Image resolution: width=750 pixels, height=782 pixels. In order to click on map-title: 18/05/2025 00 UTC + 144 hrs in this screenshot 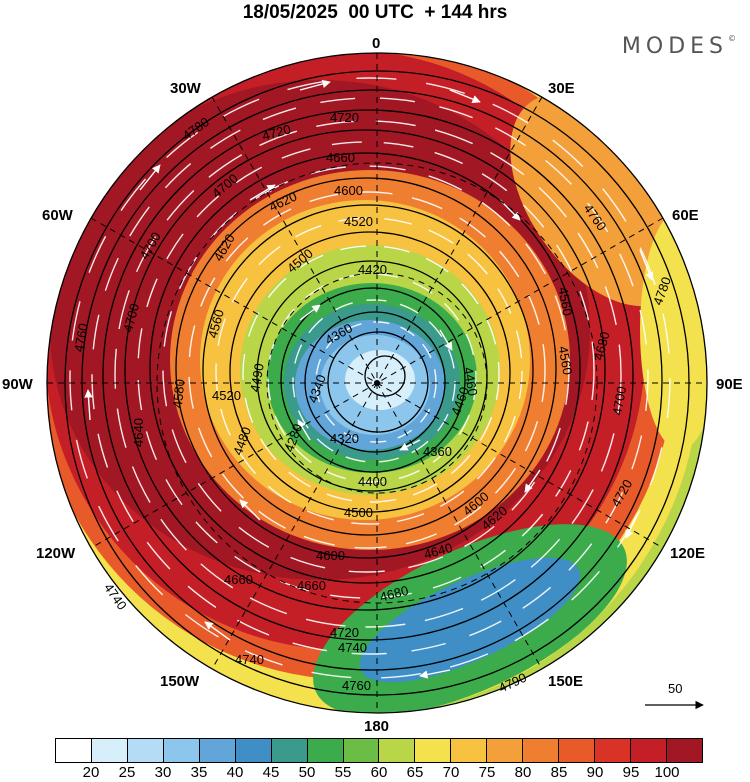, I will do `click(375, 12)`.